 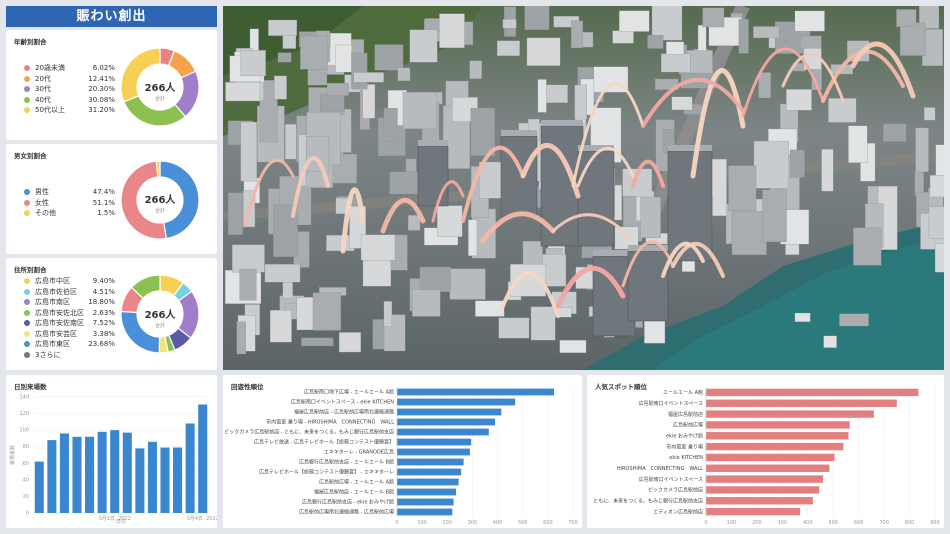 I want to click on gender-donut-chart, so click(x=160, y=200).